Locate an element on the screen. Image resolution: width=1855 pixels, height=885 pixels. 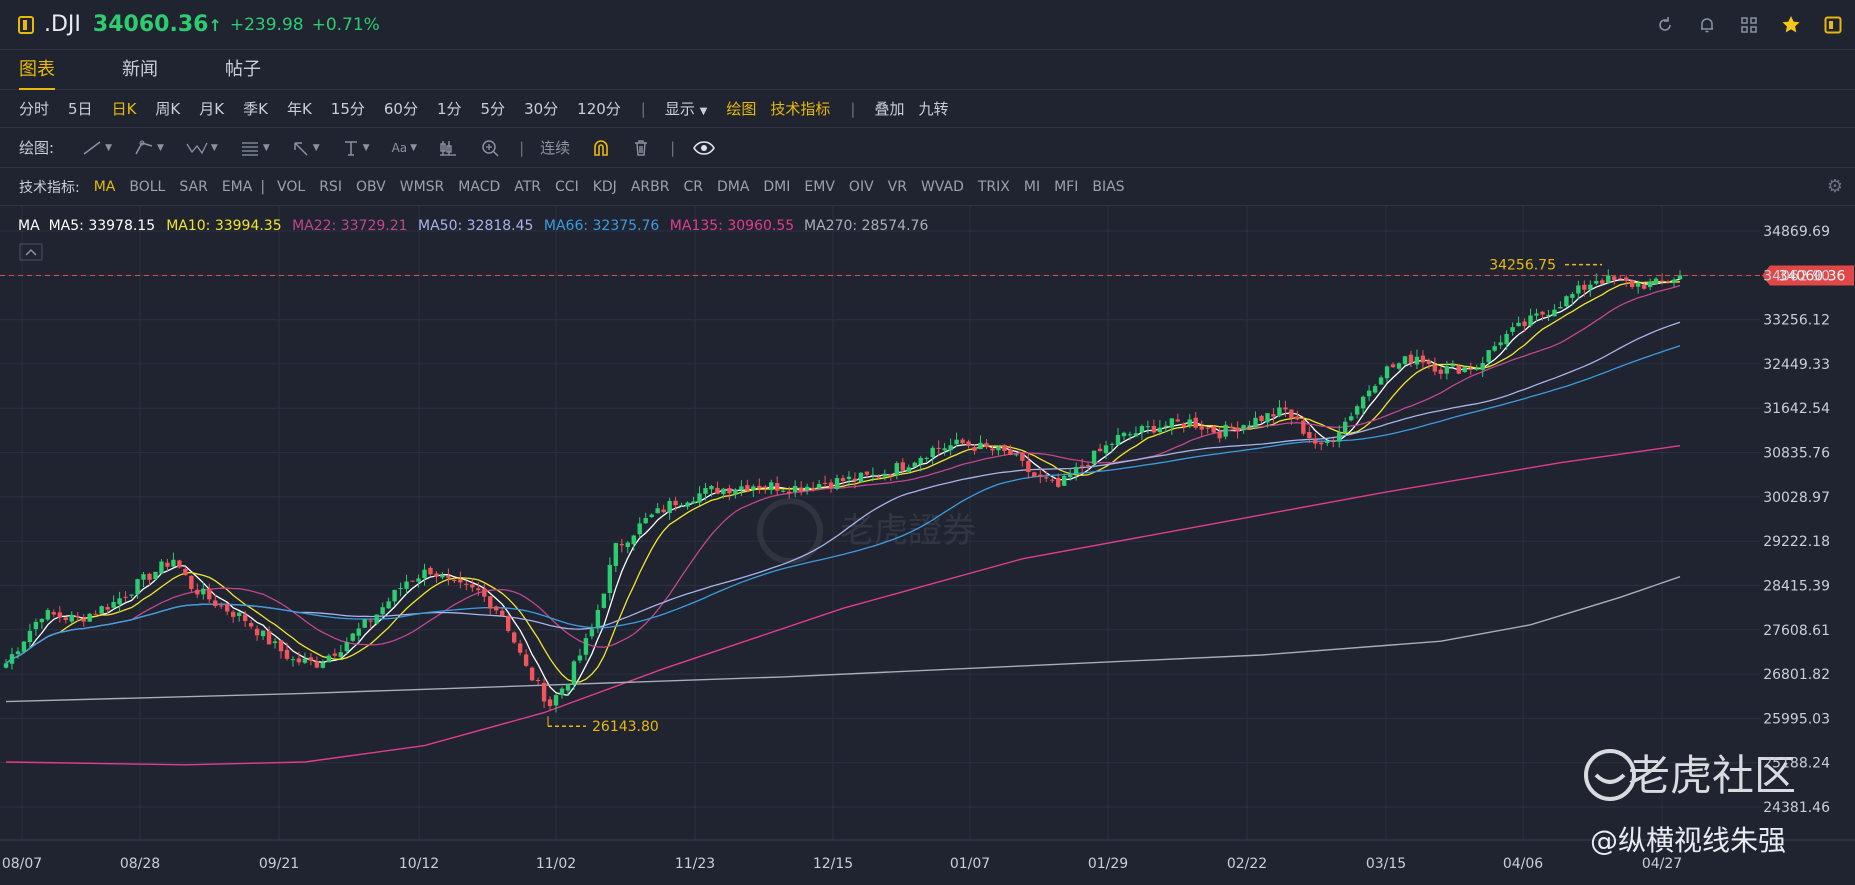
tab-news: 新闻 is located at coordinates (140, 69).